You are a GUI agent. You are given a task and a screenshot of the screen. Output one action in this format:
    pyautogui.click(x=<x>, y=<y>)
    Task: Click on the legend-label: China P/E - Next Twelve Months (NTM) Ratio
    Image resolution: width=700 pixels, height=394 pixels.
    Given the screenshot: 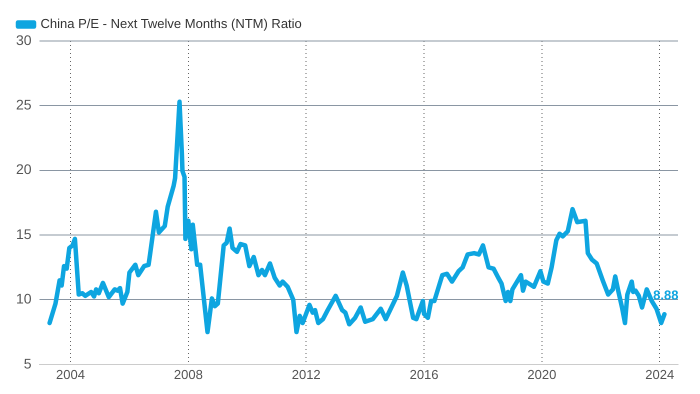 What is the action you would take?
    pyautogui.click(x=171, y=24)
    